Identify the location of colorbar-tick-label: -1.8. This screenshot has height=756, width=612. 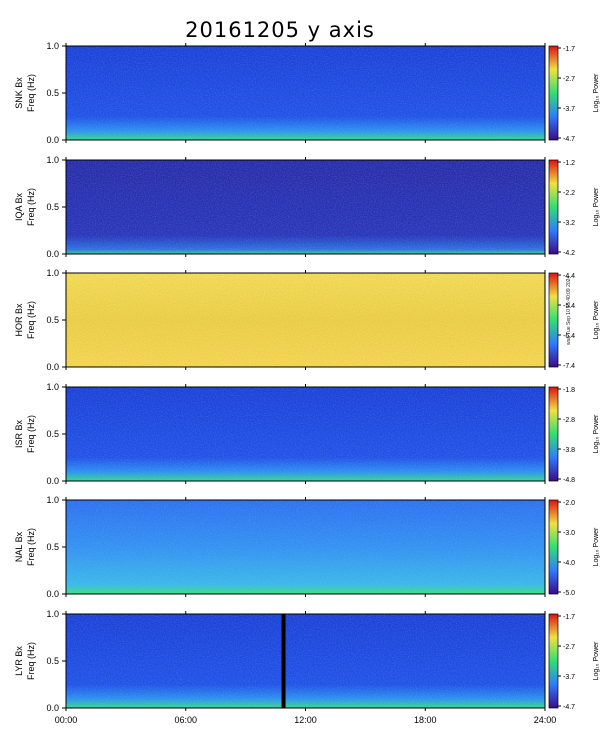
(569, 390).